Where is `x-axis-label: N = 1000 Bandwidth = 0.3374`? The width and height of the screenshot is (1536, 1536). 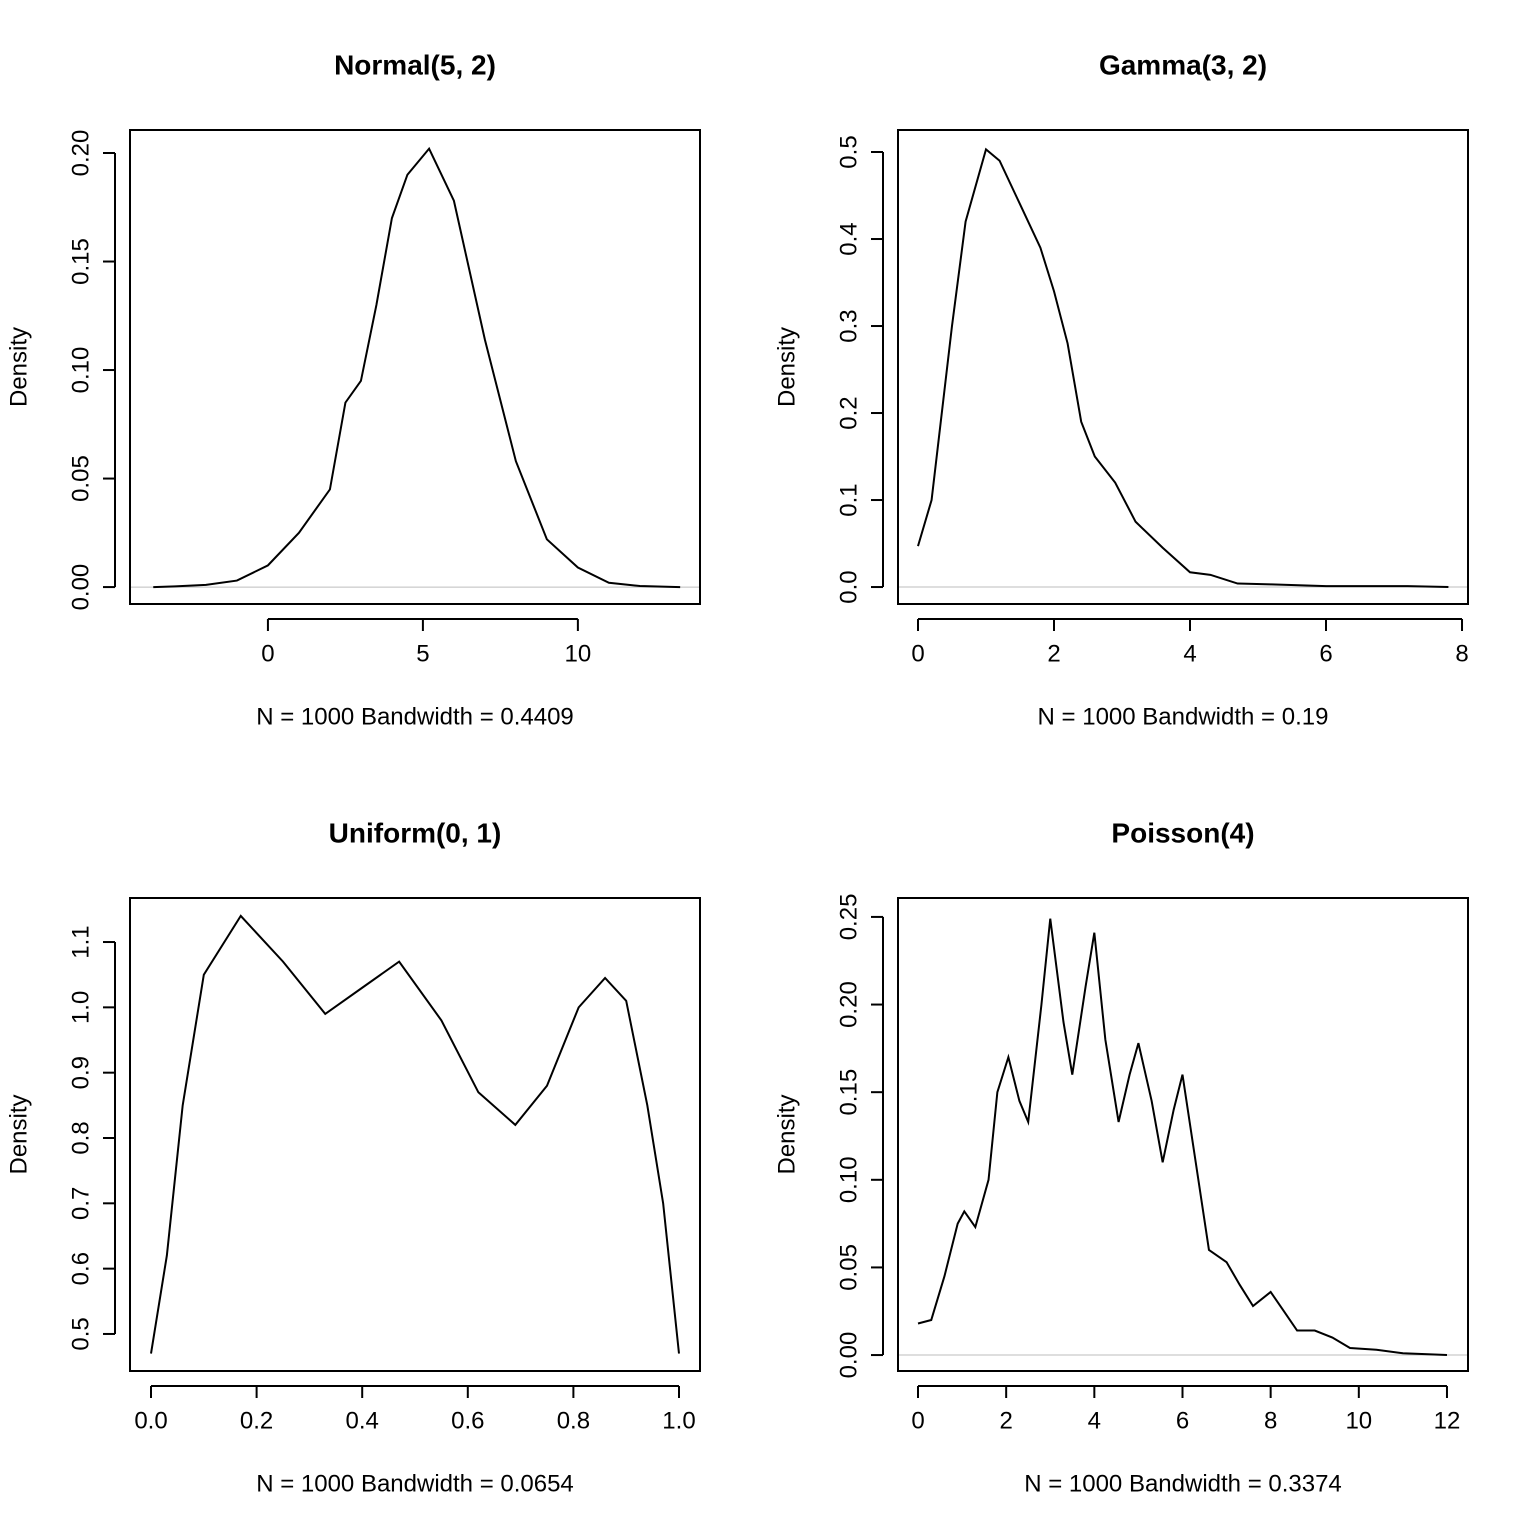 x-axis-label: N = 1000 Bandwidth = 0.3374 is located at coordinates (1183, 1483).